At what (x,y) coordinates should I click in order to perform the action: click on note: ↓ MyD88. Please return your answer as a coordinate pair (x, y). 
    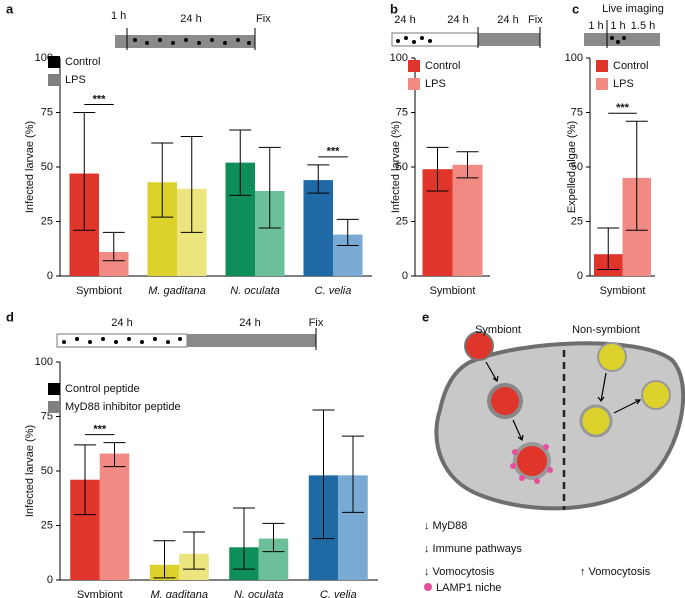
    Looking at the image, I should click on (445, 526).